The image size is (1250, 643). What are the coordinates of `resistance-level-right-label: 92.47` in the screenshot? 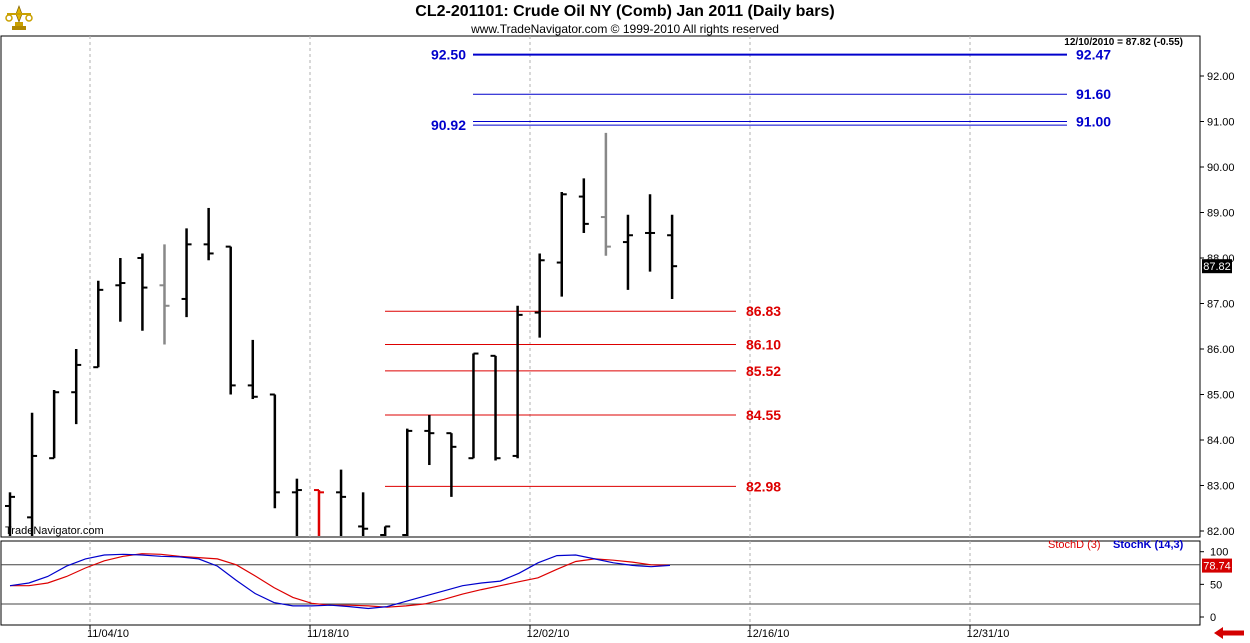 It's located at (1093, 55).